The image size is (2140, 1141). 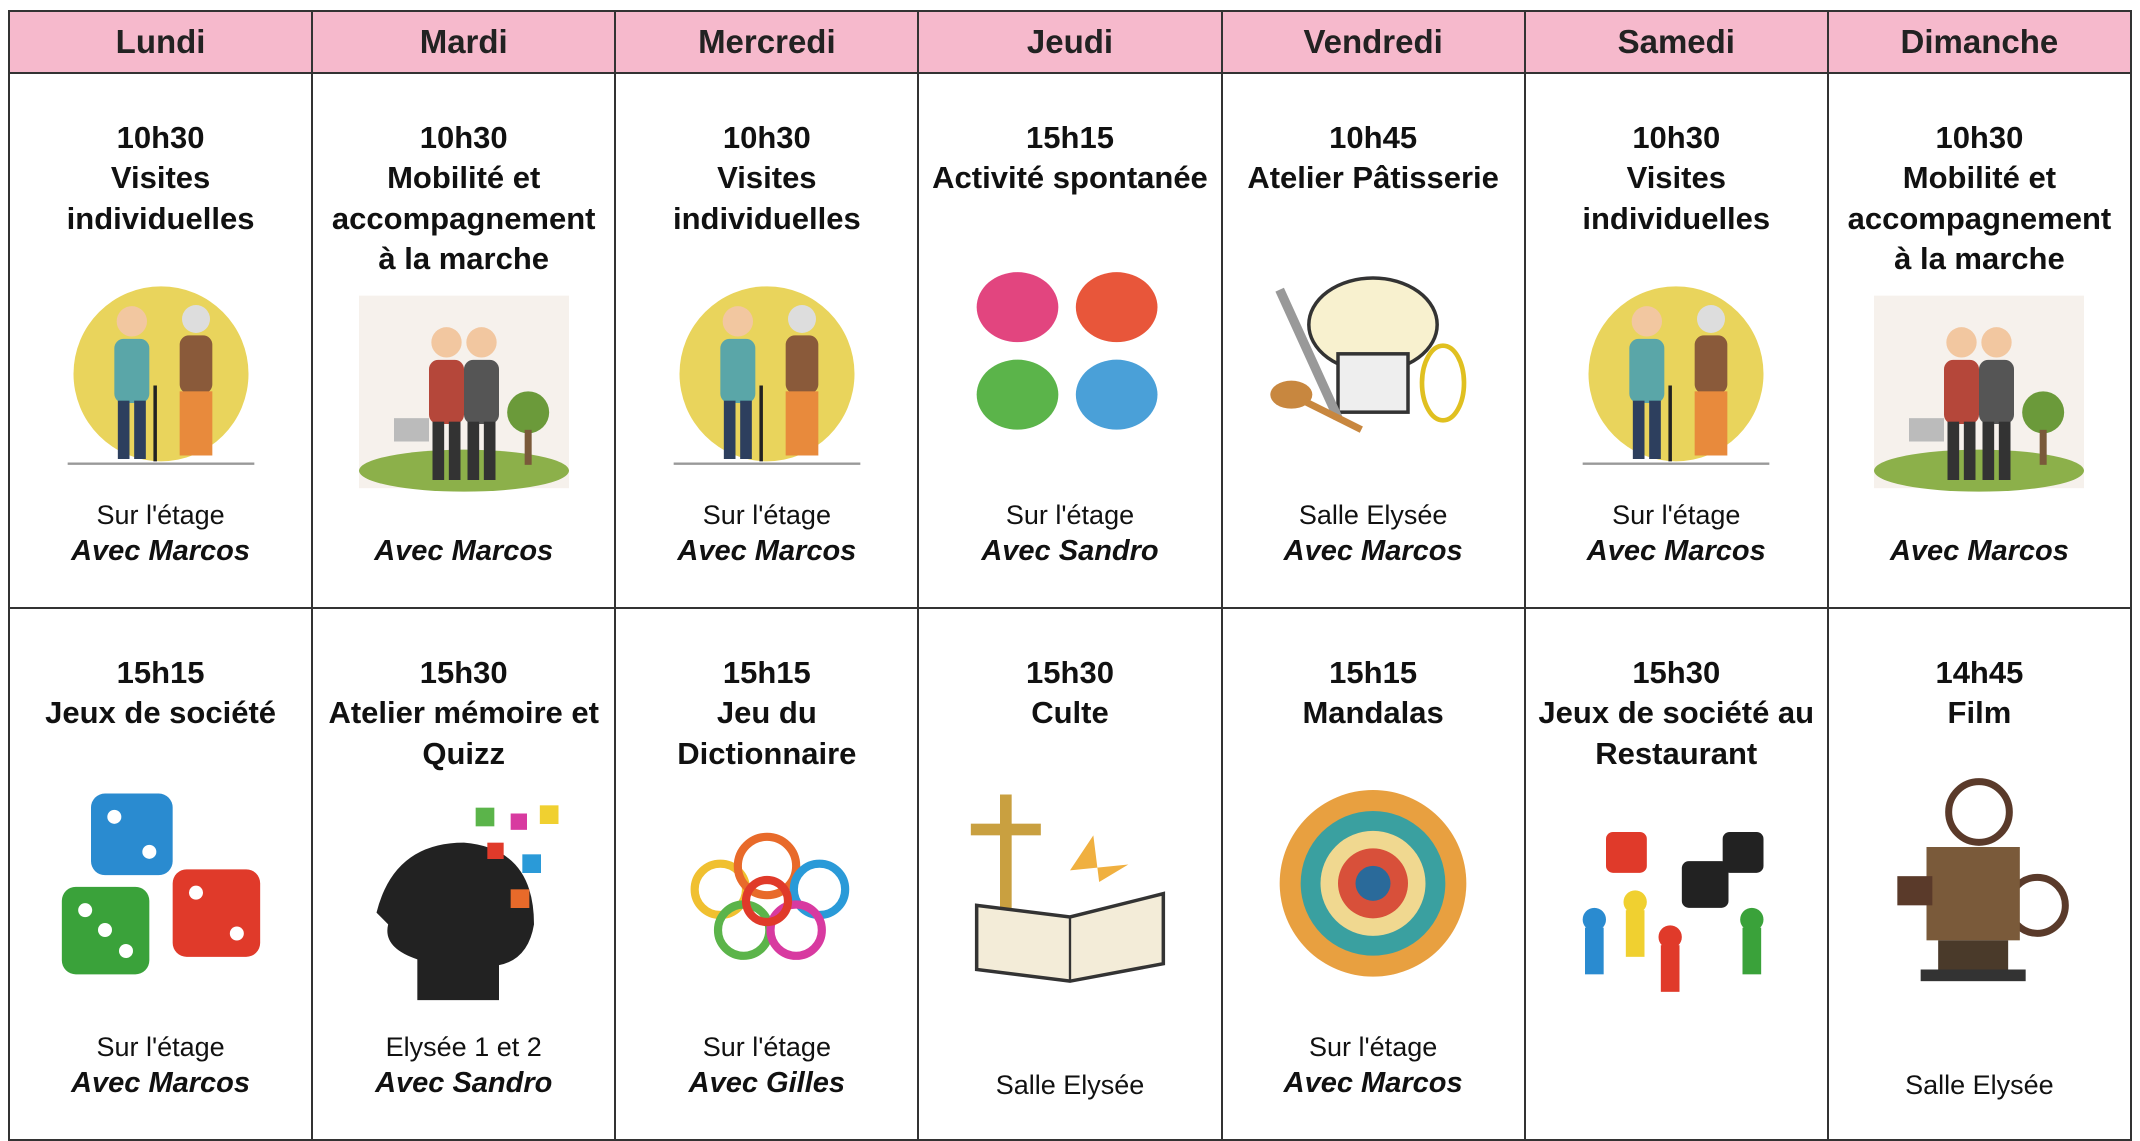 What do you see at coordinates (1373, 534) in the screenshot?
I see `activity-footer: Salle Elysée Avec Marcos` at bounding box center [1373, 534].